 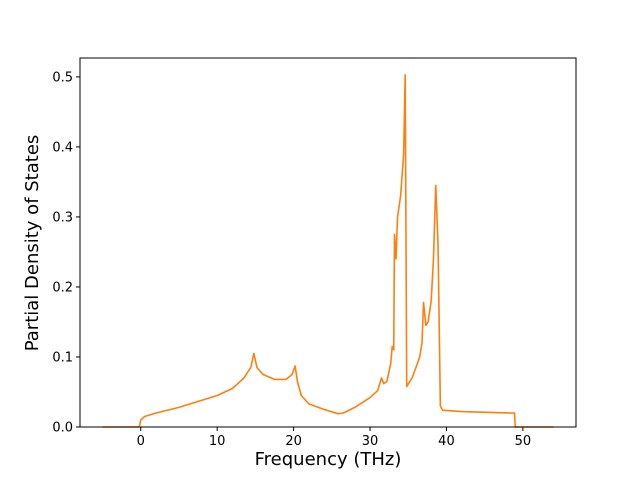 What do you see at coordinates (62, 77) in the screenshot?
I see `y-tick-label: 0.5` at bounding box center [62, 77].